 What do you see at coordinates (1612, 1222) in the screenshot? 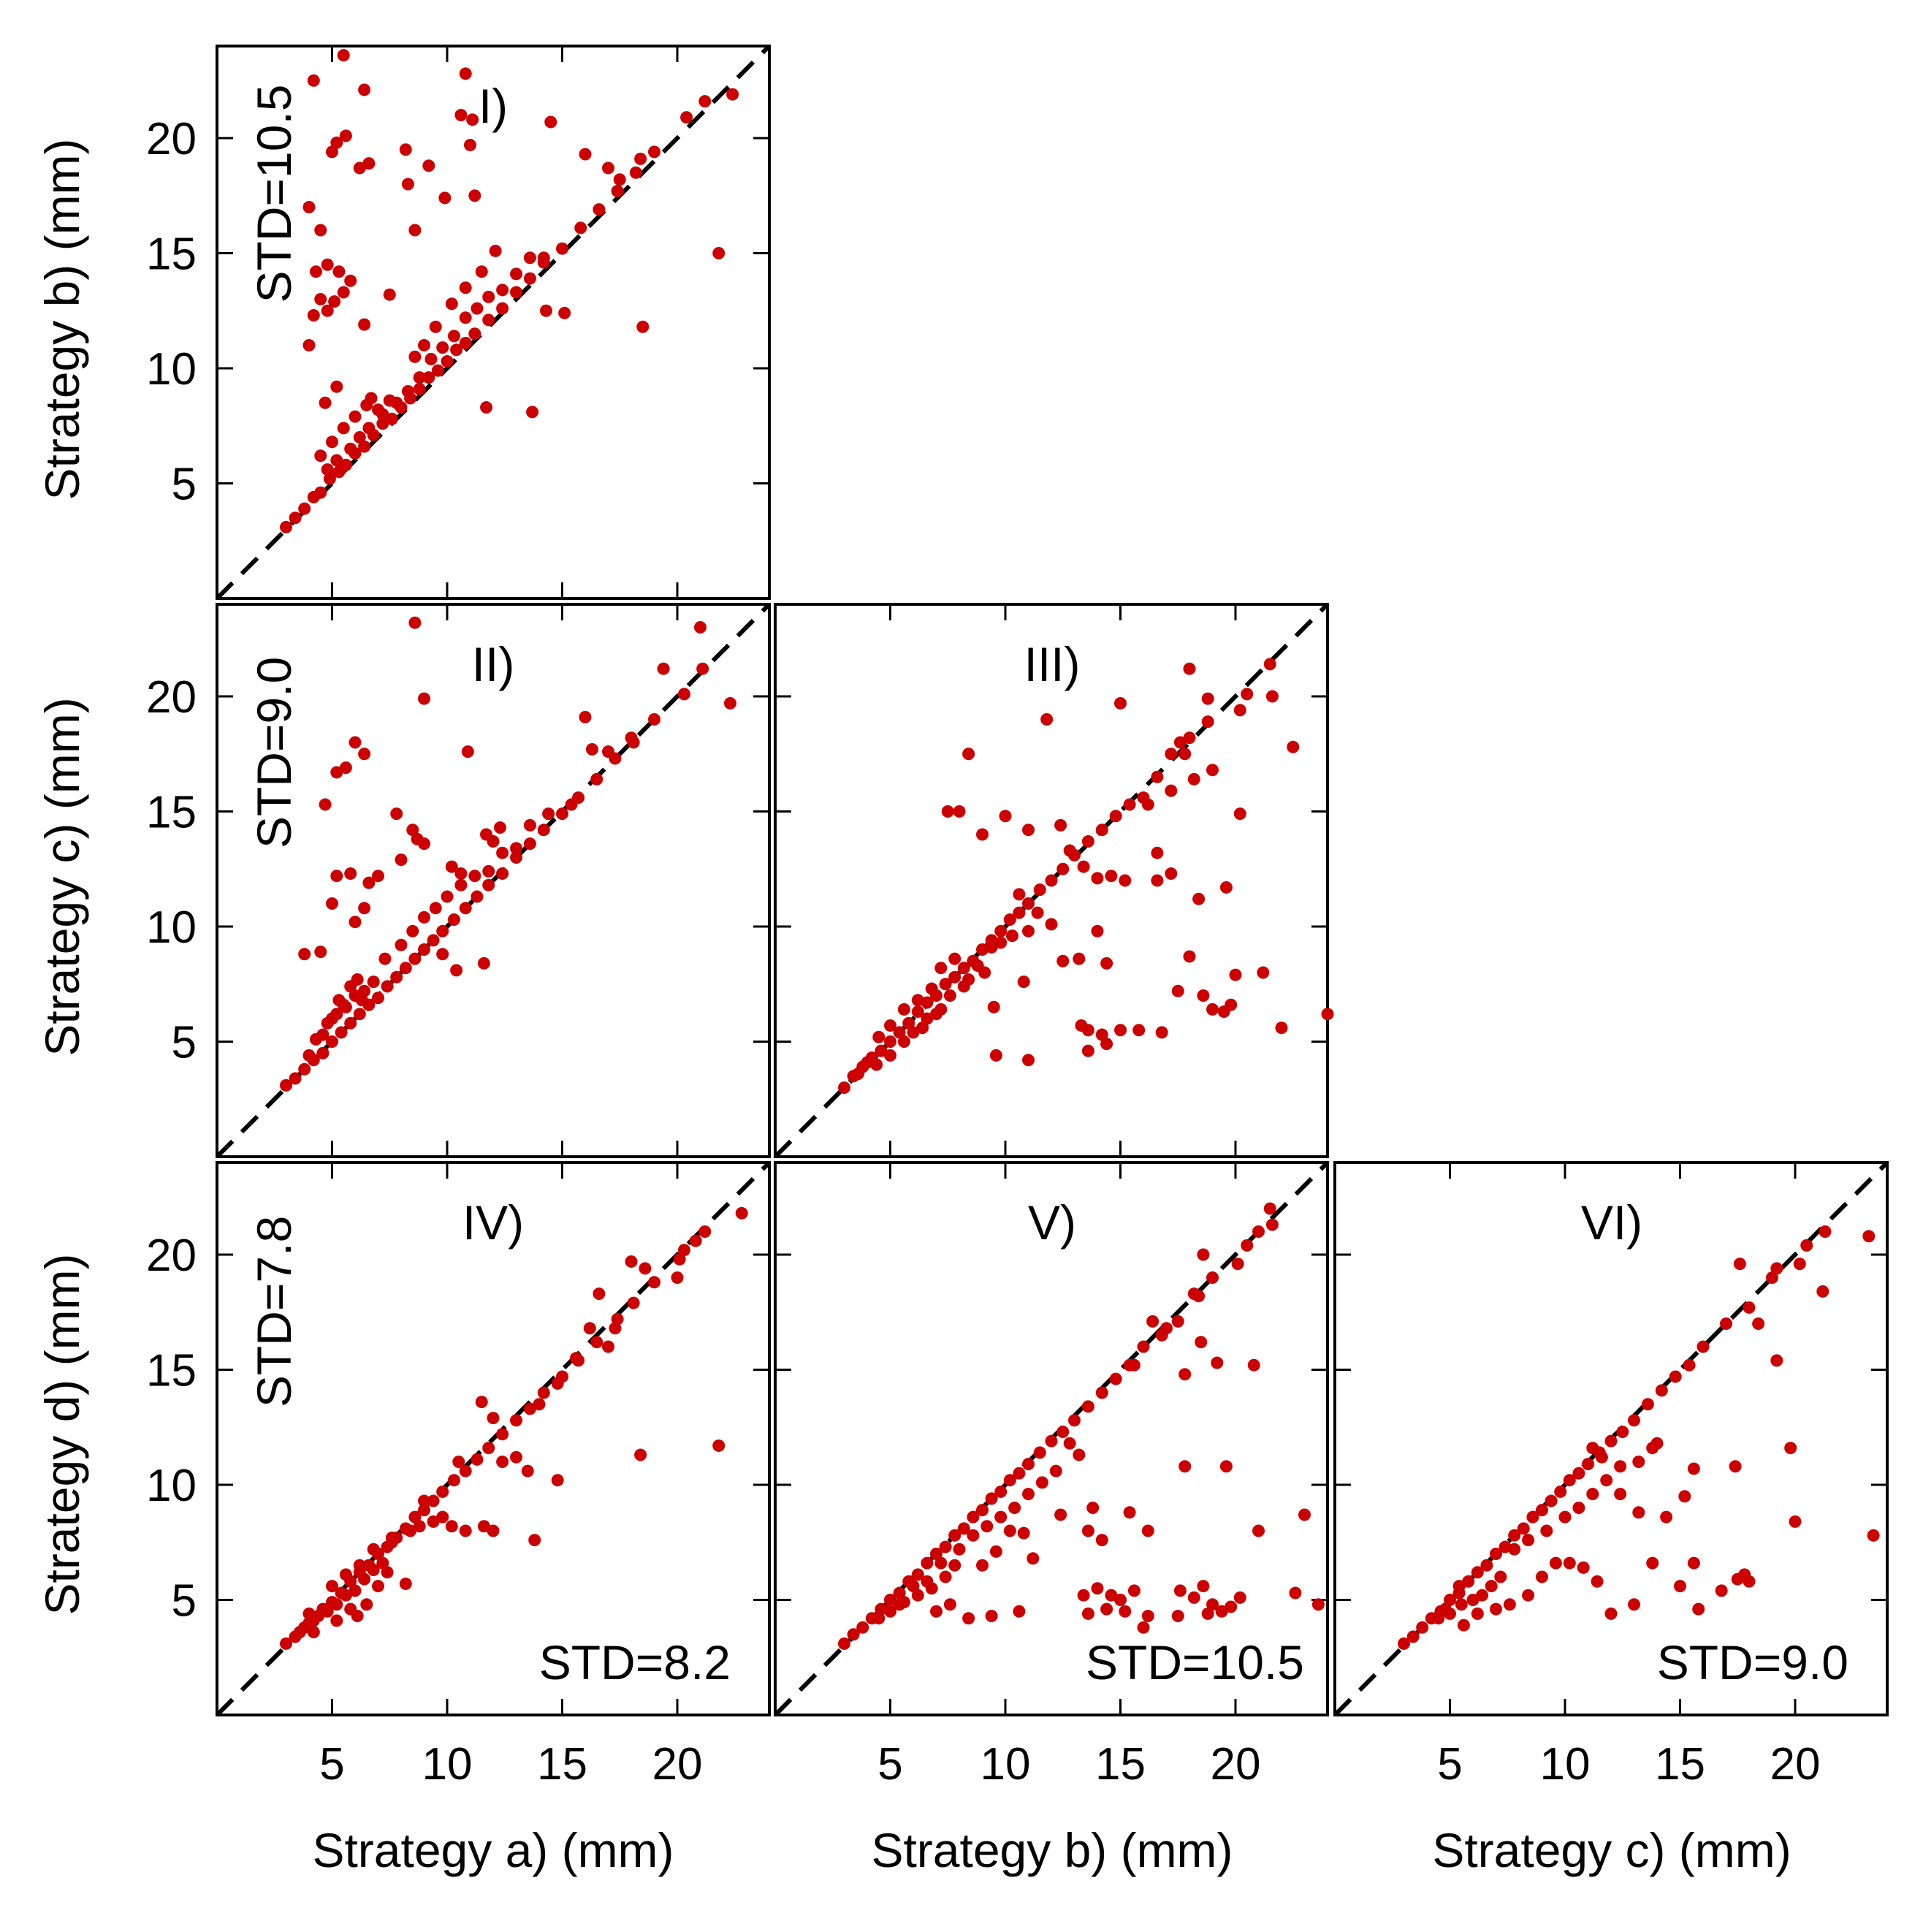
I see `panel-label-VI: VI)` at bounding box center [1612, 1222].